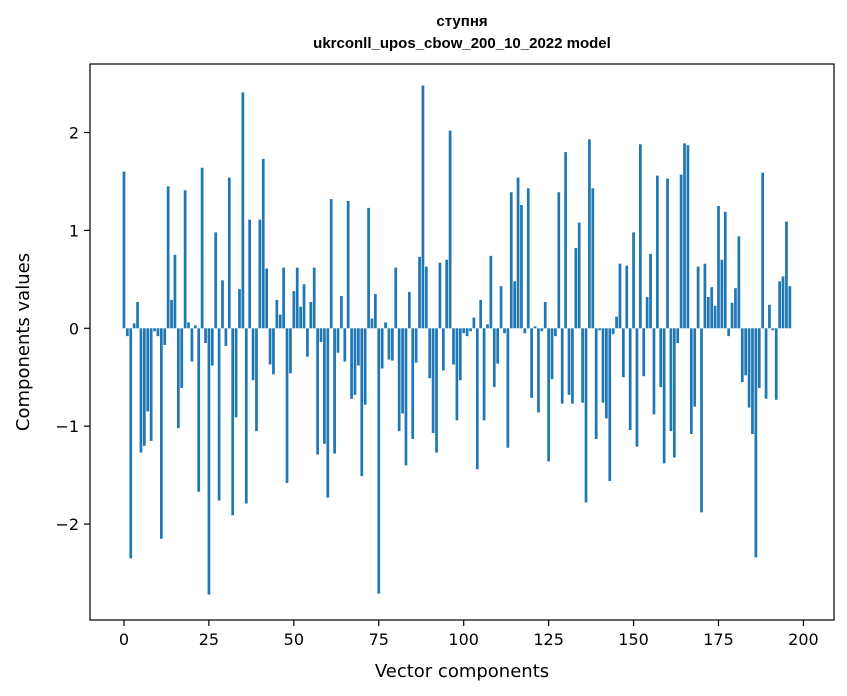  I want to click on x-axis: 0 25 50 75 100 125 150 175 200, so click(469, 634).